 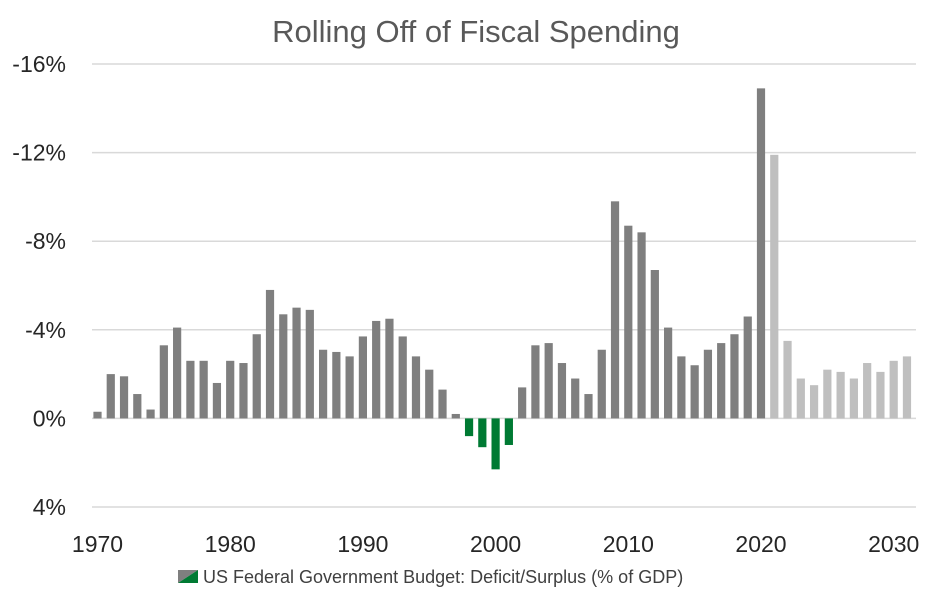 What do you see at coordinates (760, 544) in the screenshot?
I see `x-tick-label: 2020` at bounding box center [760, 544].